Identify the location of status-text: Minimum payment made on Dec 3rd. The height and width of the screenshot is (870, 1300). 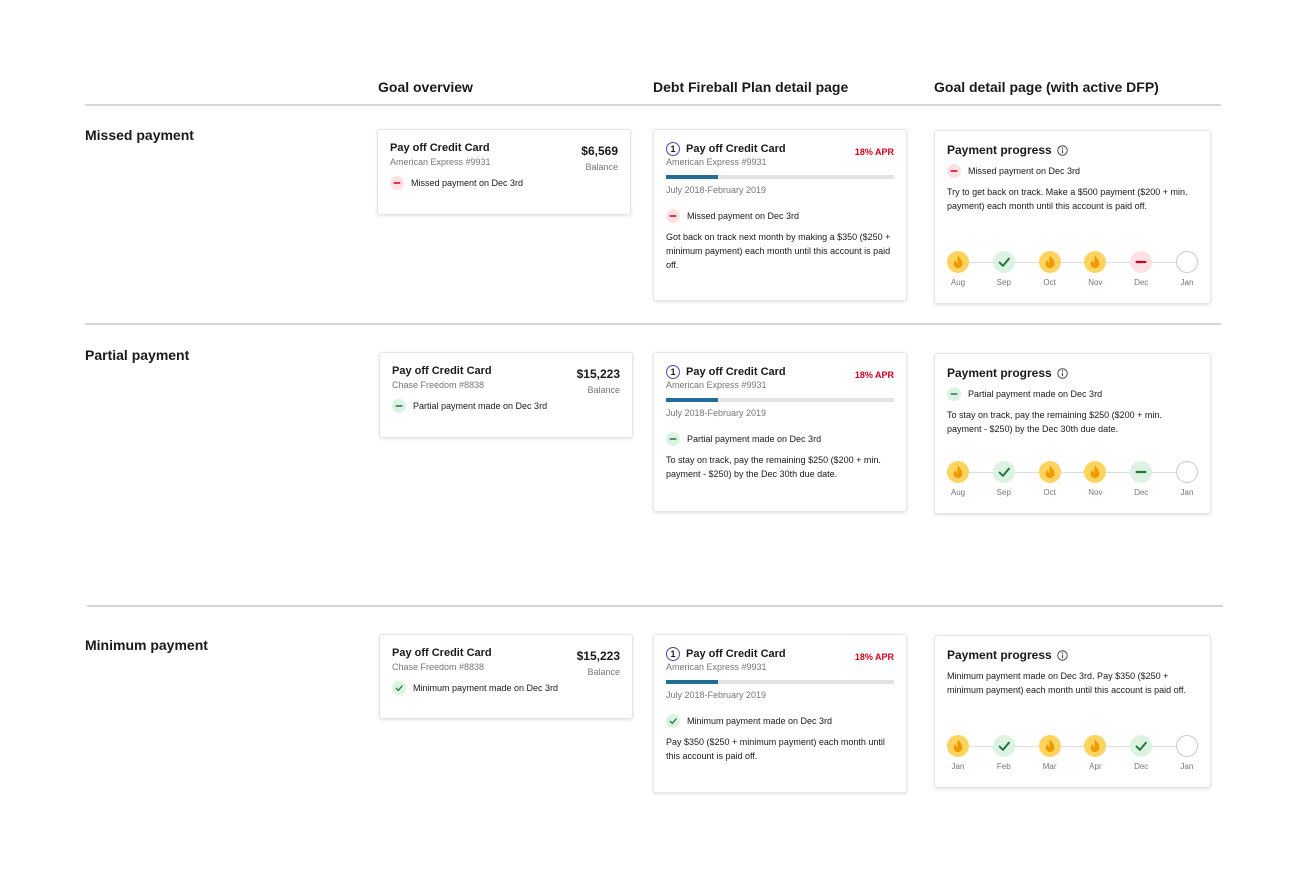
(760, 721).